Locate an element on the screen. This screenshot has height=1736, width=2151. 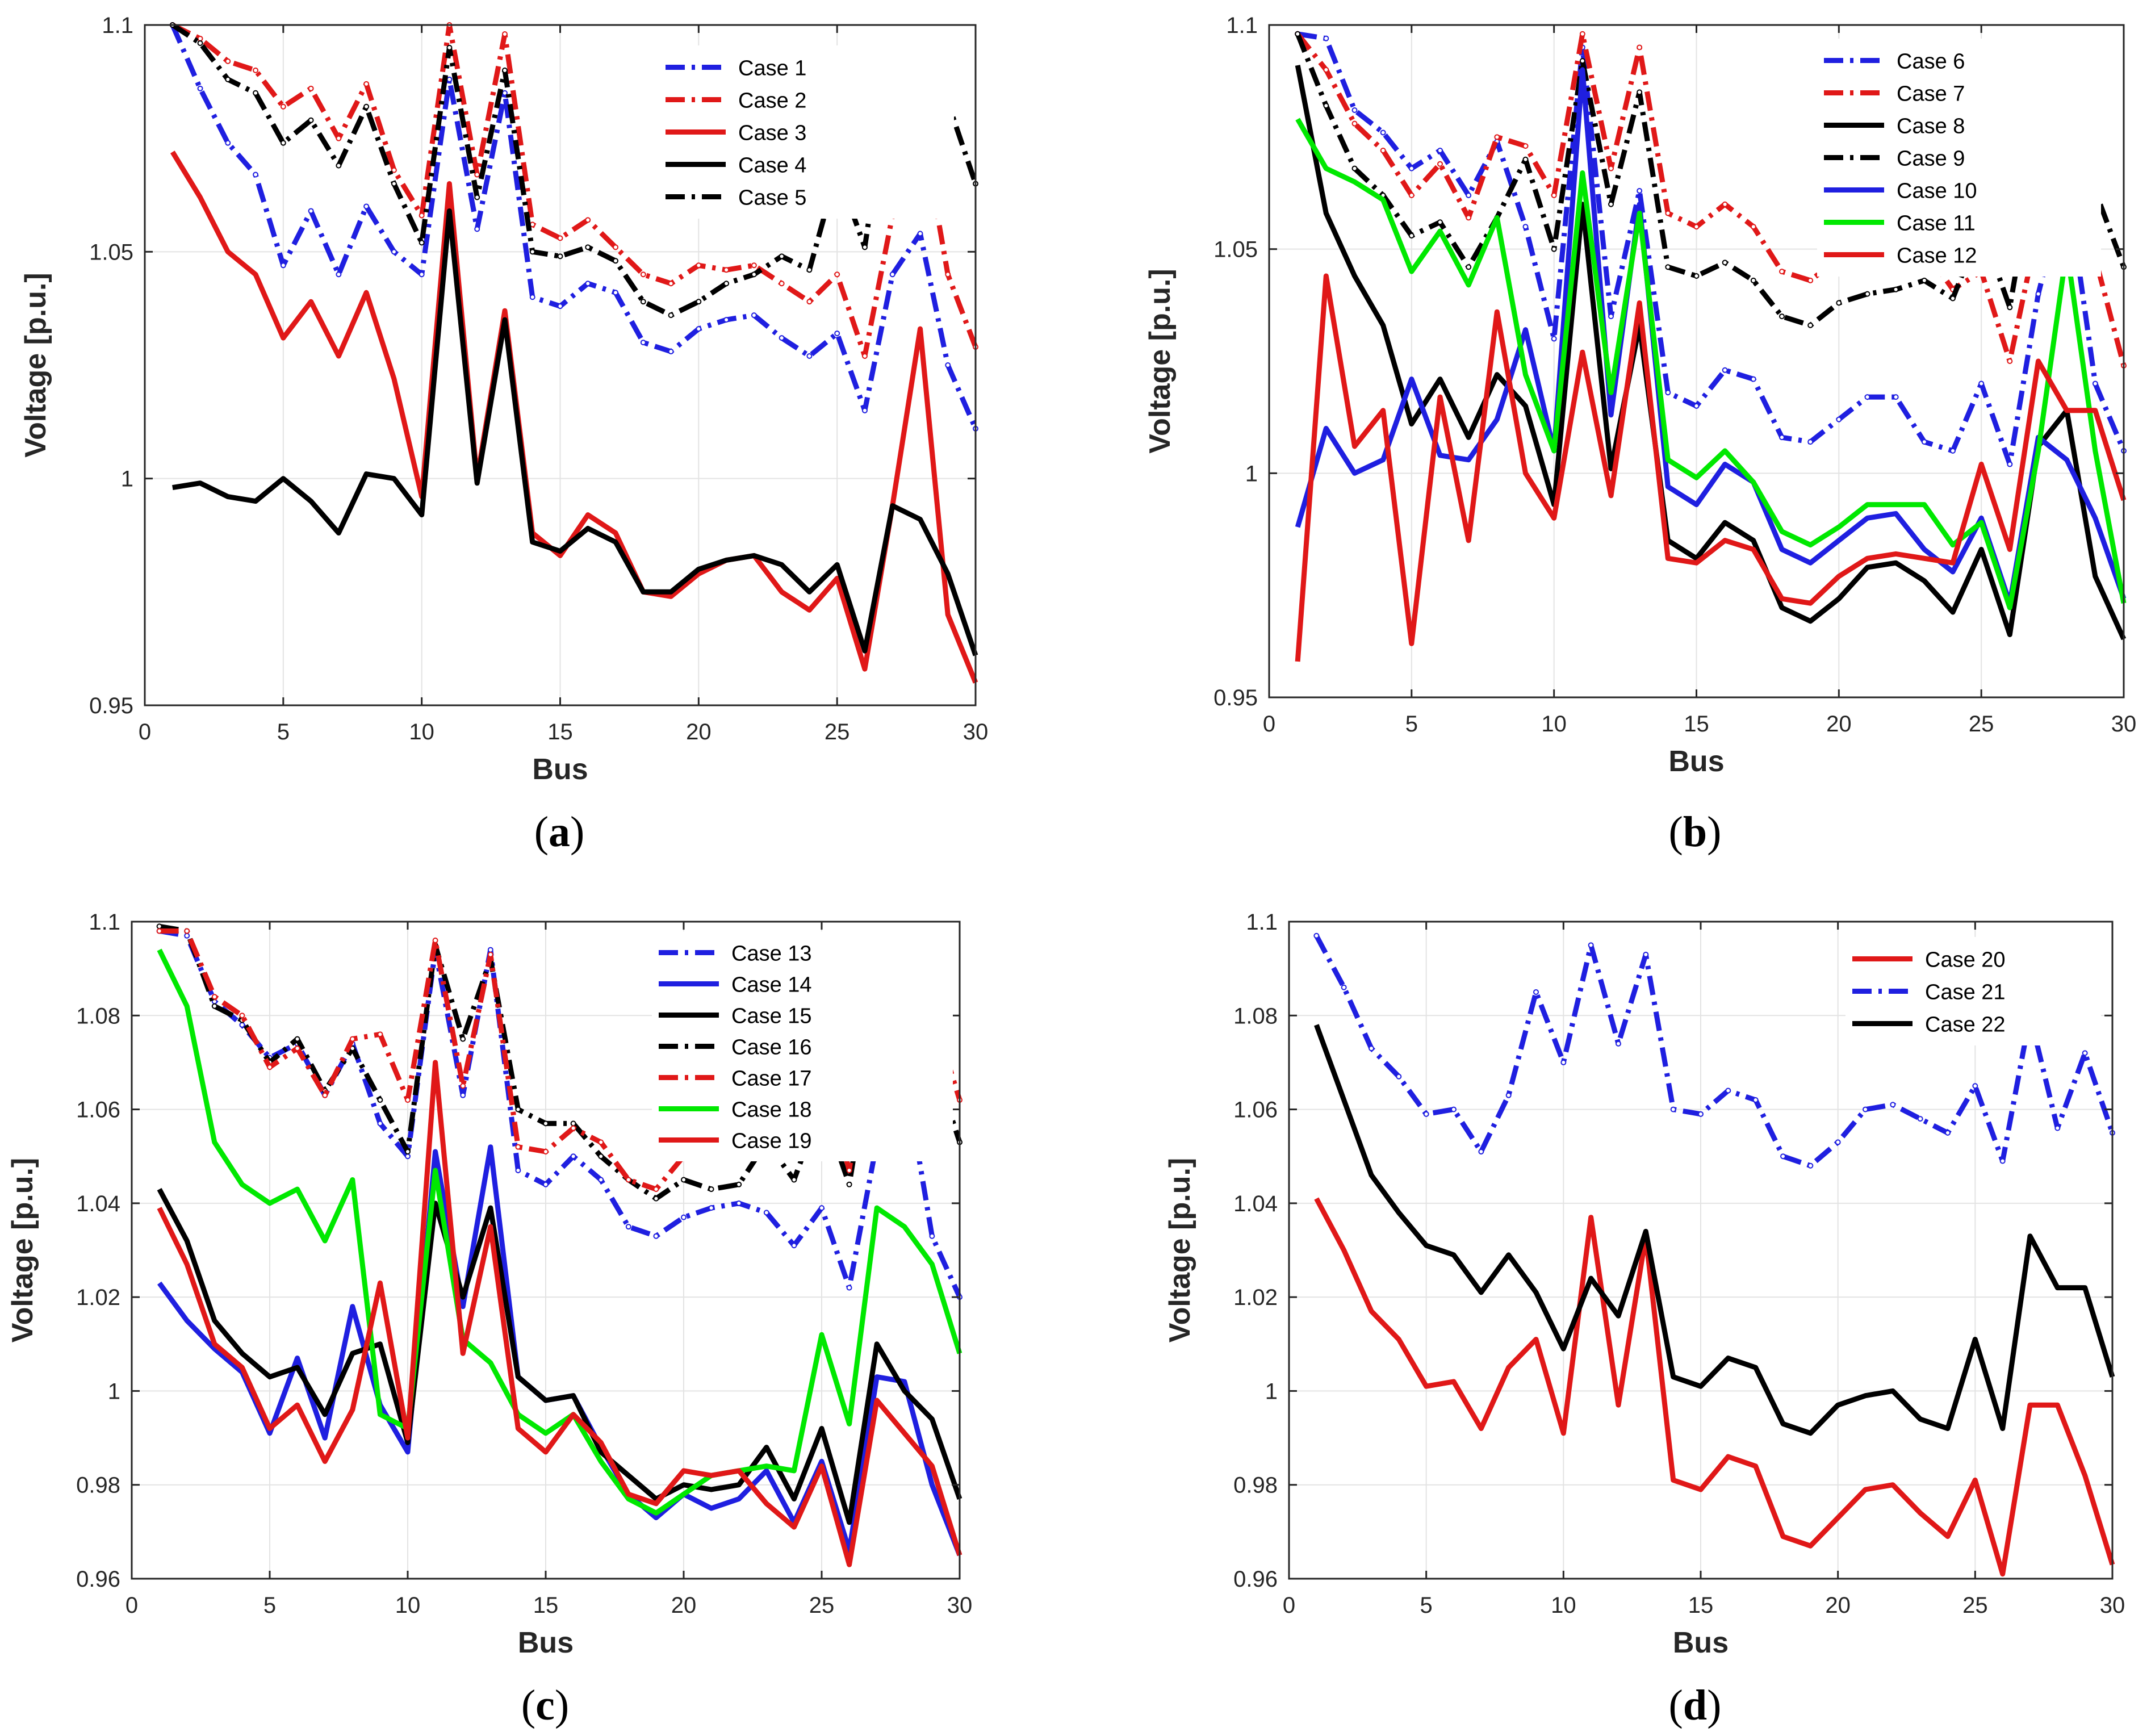
legend-label: Case 15 is located at coordinates (771, 1016).